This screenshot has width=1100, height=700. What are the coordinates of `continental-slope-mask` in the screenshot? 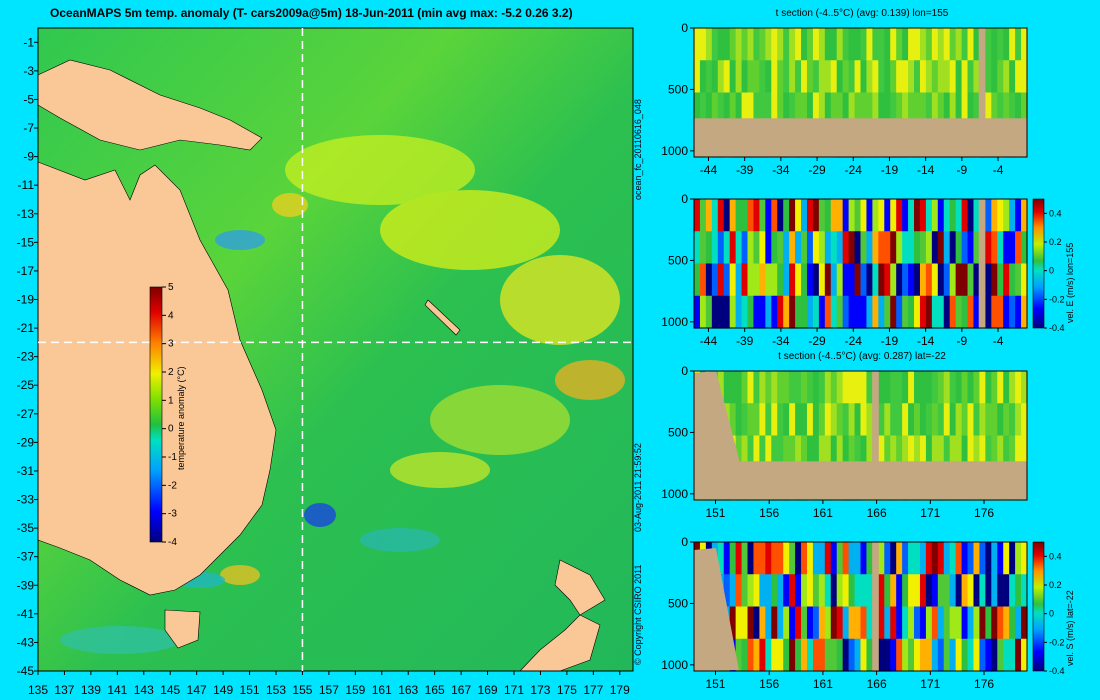 It's located at (716, 435).